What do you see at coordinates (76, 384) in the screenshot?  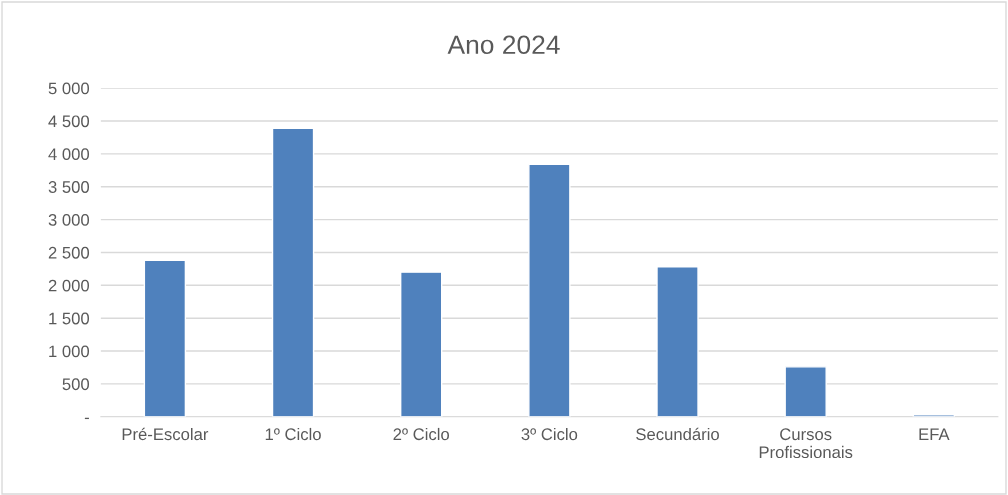 I see `y-tick-label: 500` at bounding box center [76, 384].